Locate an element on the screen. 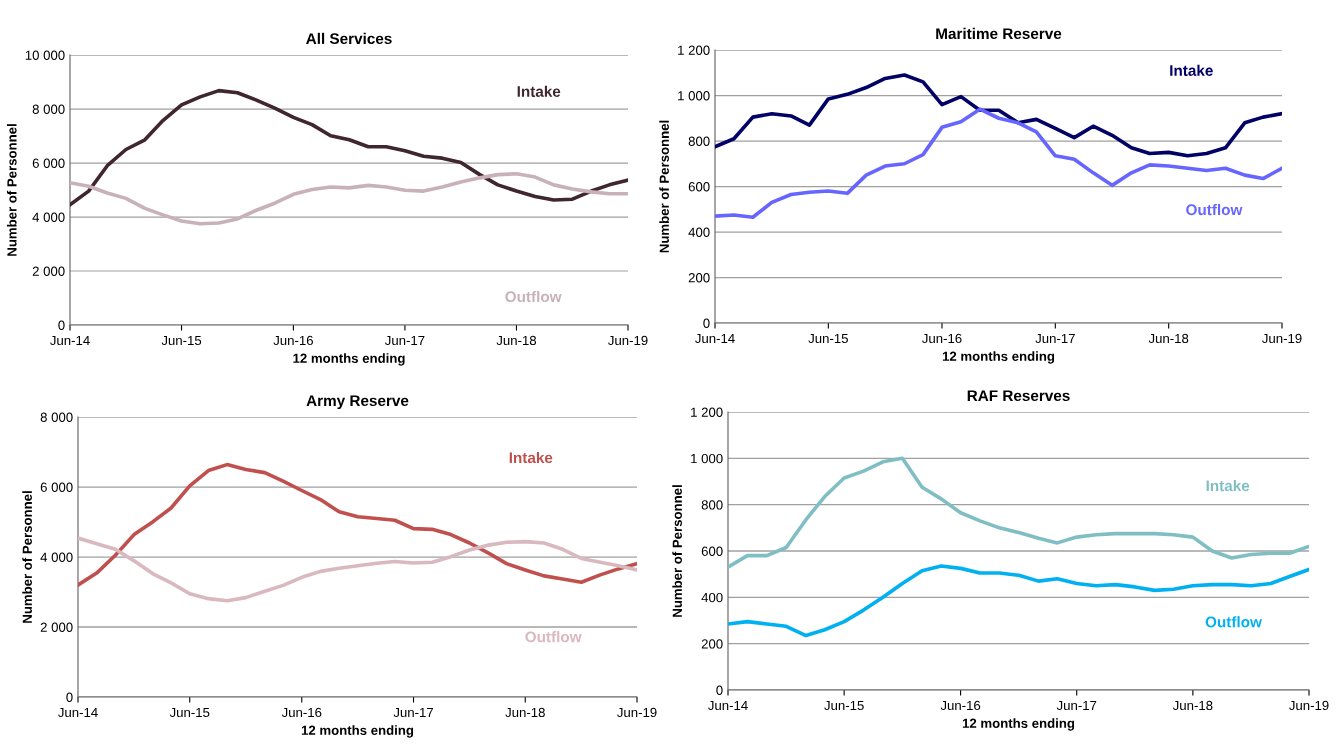 The width and height of the screenshot is (1343, 748). chart-title: Maritime Reserve is located at coordinates (999, 33).